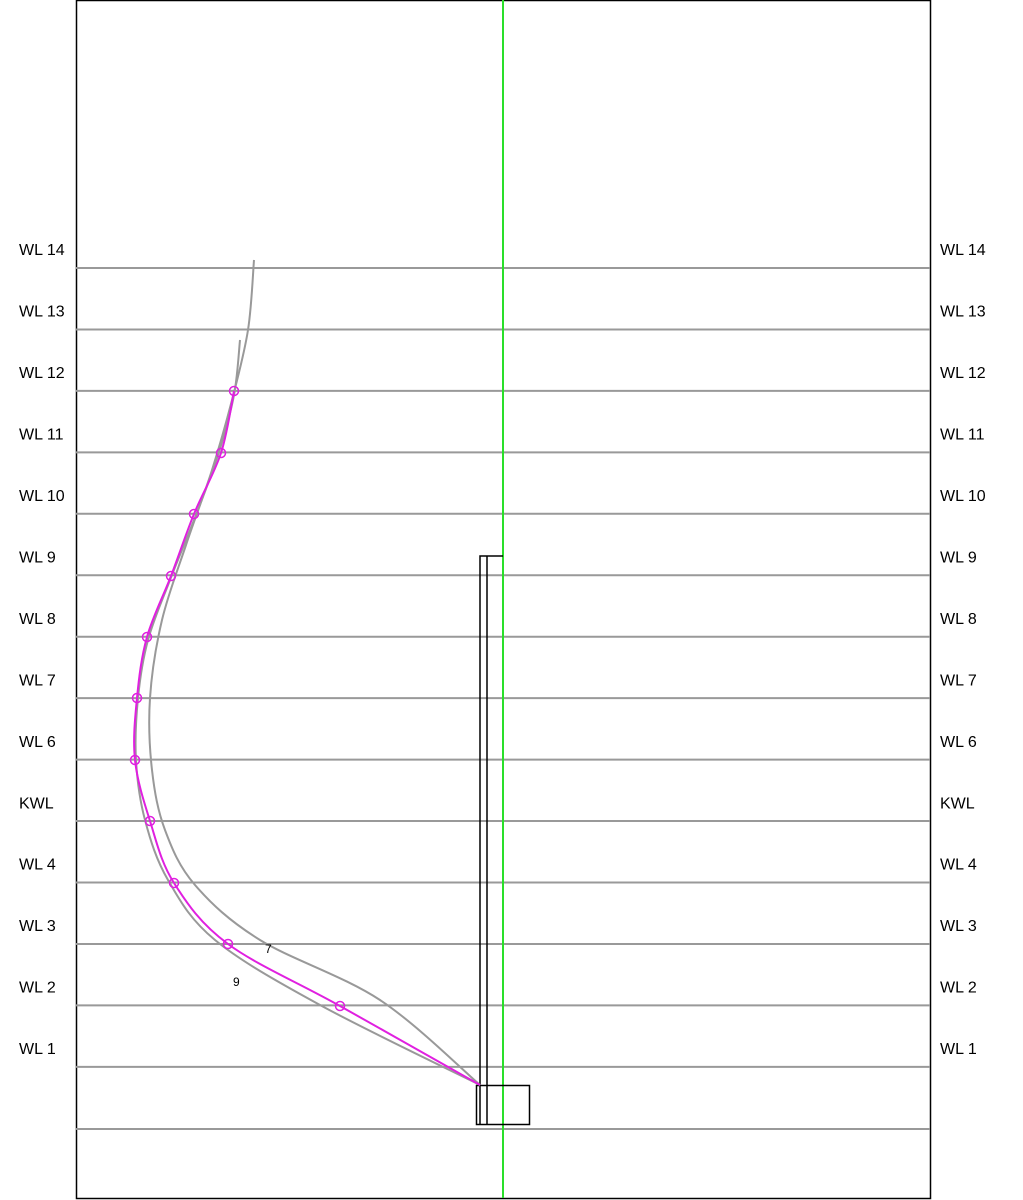 Image resolution: width=1023 pixels, height=1200 pixels. I want to click on section-label: 7, so click(268, 949).